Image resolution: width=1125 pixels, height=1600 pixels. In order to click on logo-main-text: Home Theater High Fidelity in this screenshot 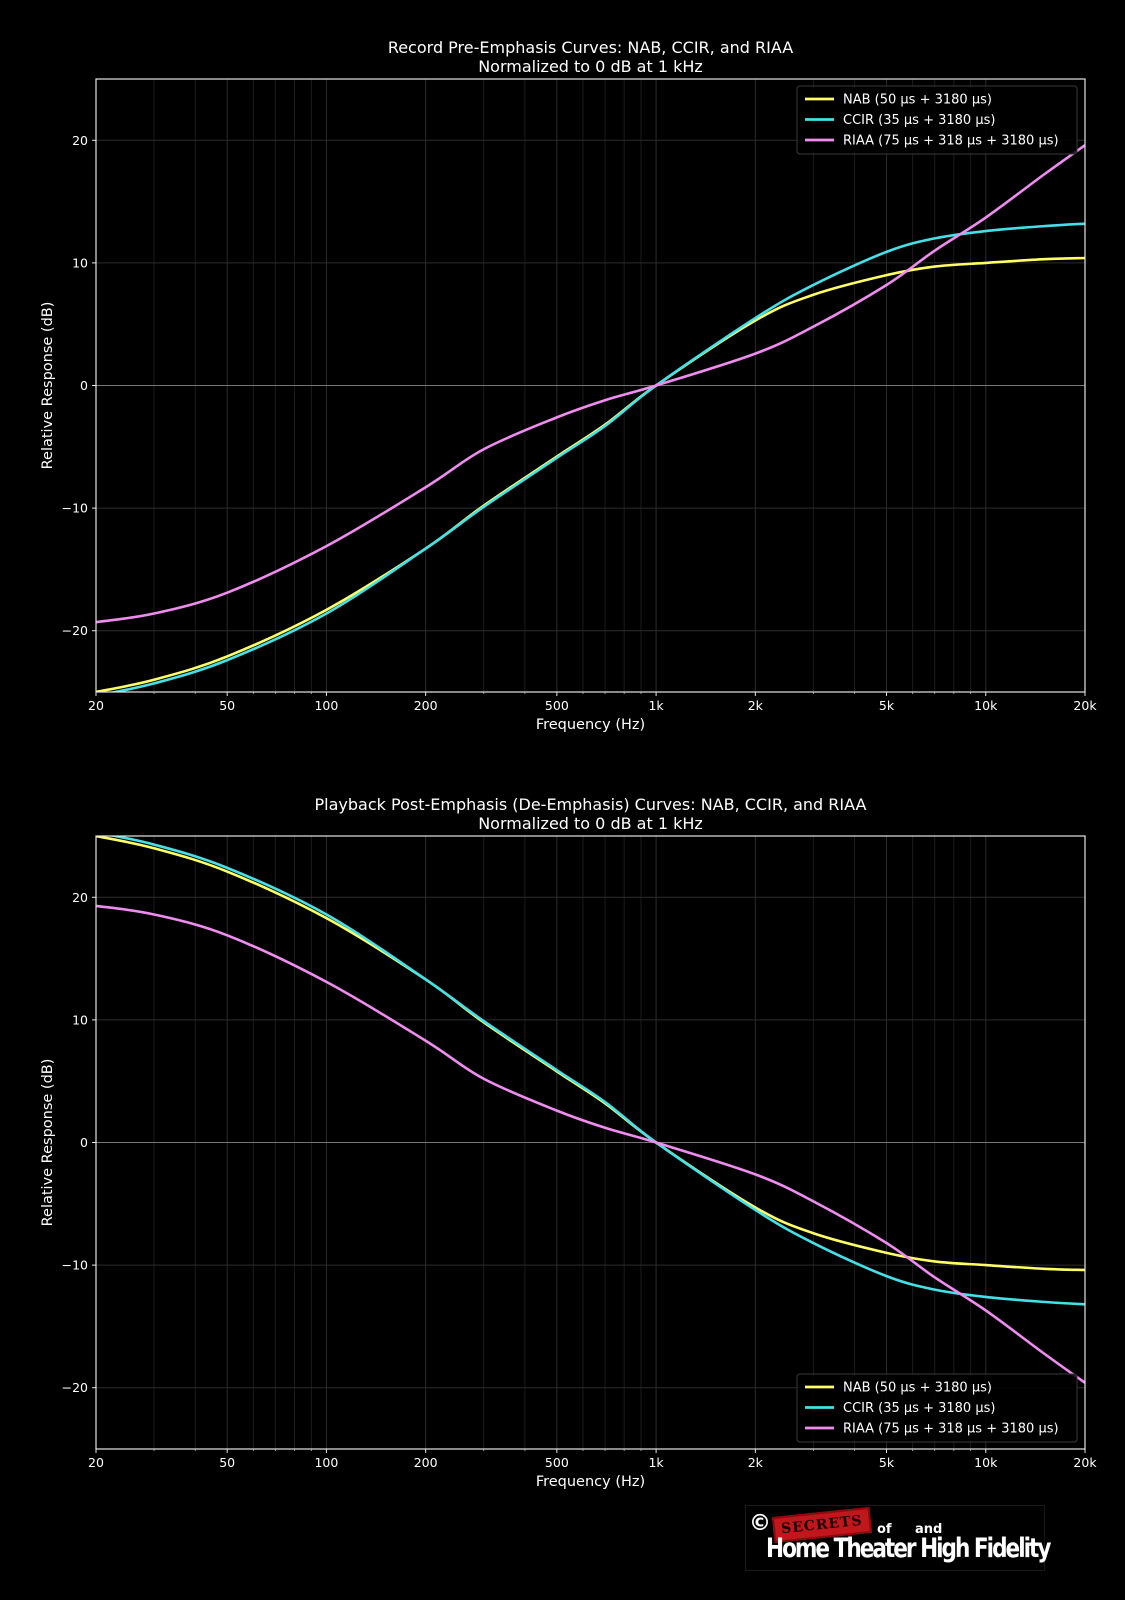, I will do `click(908, 1548)`.